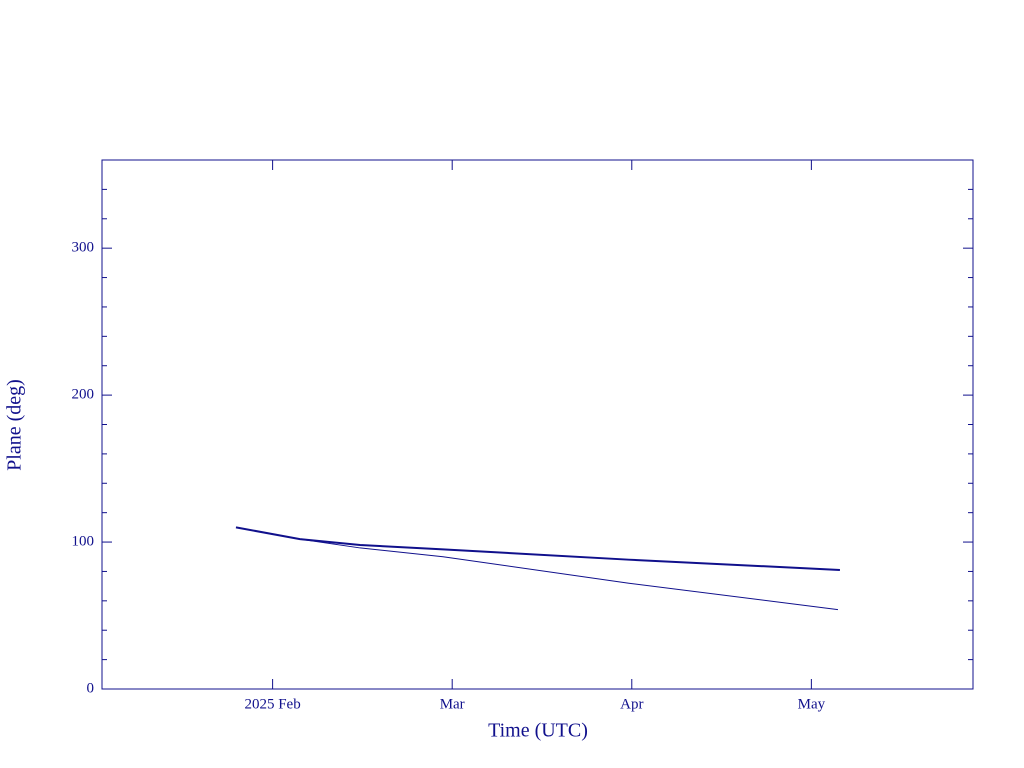  What do you see at coordinates (91, 688) in the screenshot?
I see `y-tick-label: 0` at bounding box center [91, 688].